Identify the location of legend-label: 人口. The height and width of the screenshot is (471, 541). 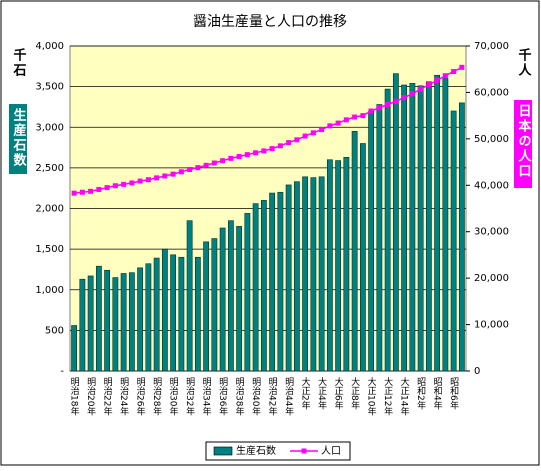
(331, 451).